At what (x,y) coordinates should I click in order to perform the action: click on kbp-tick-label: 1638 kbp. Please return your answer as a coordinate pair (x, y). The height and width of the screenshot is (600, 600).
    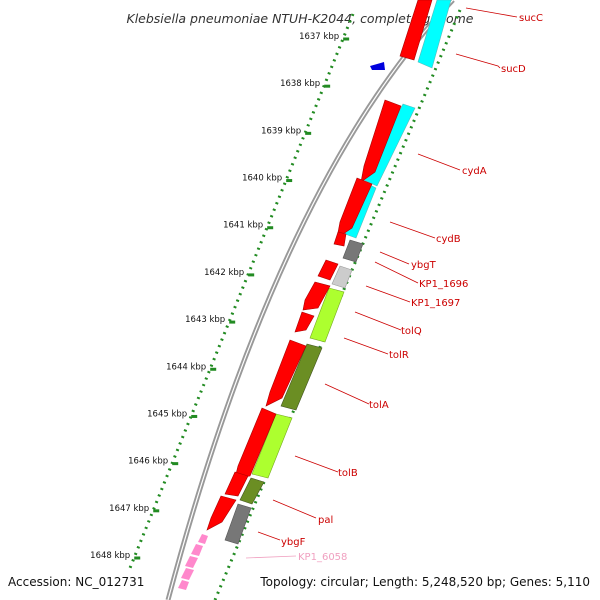
    Looking at the image, I should click on (300, 84).